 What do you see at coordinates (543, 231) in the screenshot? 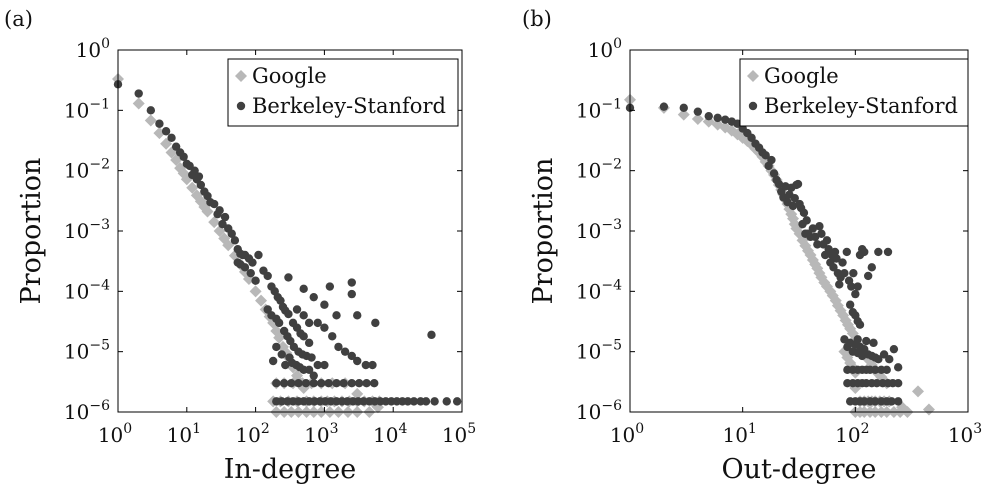
I see `panel-b-y-axis-label: Proportion` at bounding box center [543, 231].